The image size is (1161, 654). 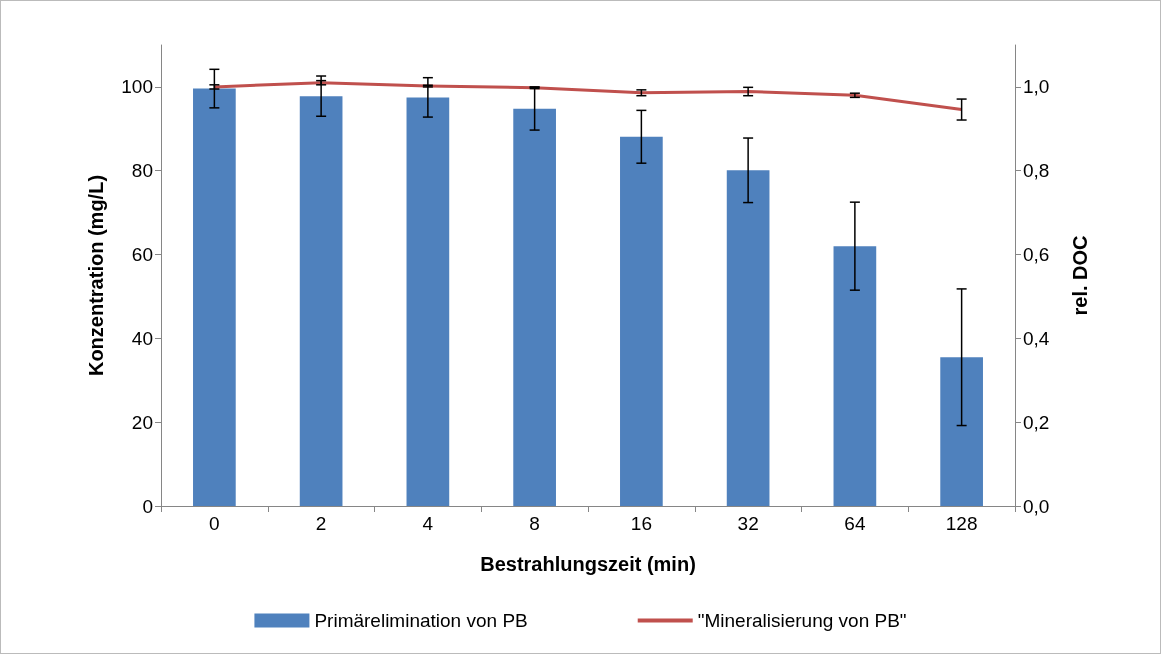 I want to click on x-tick-label: 0, so click(x=214, y=523).